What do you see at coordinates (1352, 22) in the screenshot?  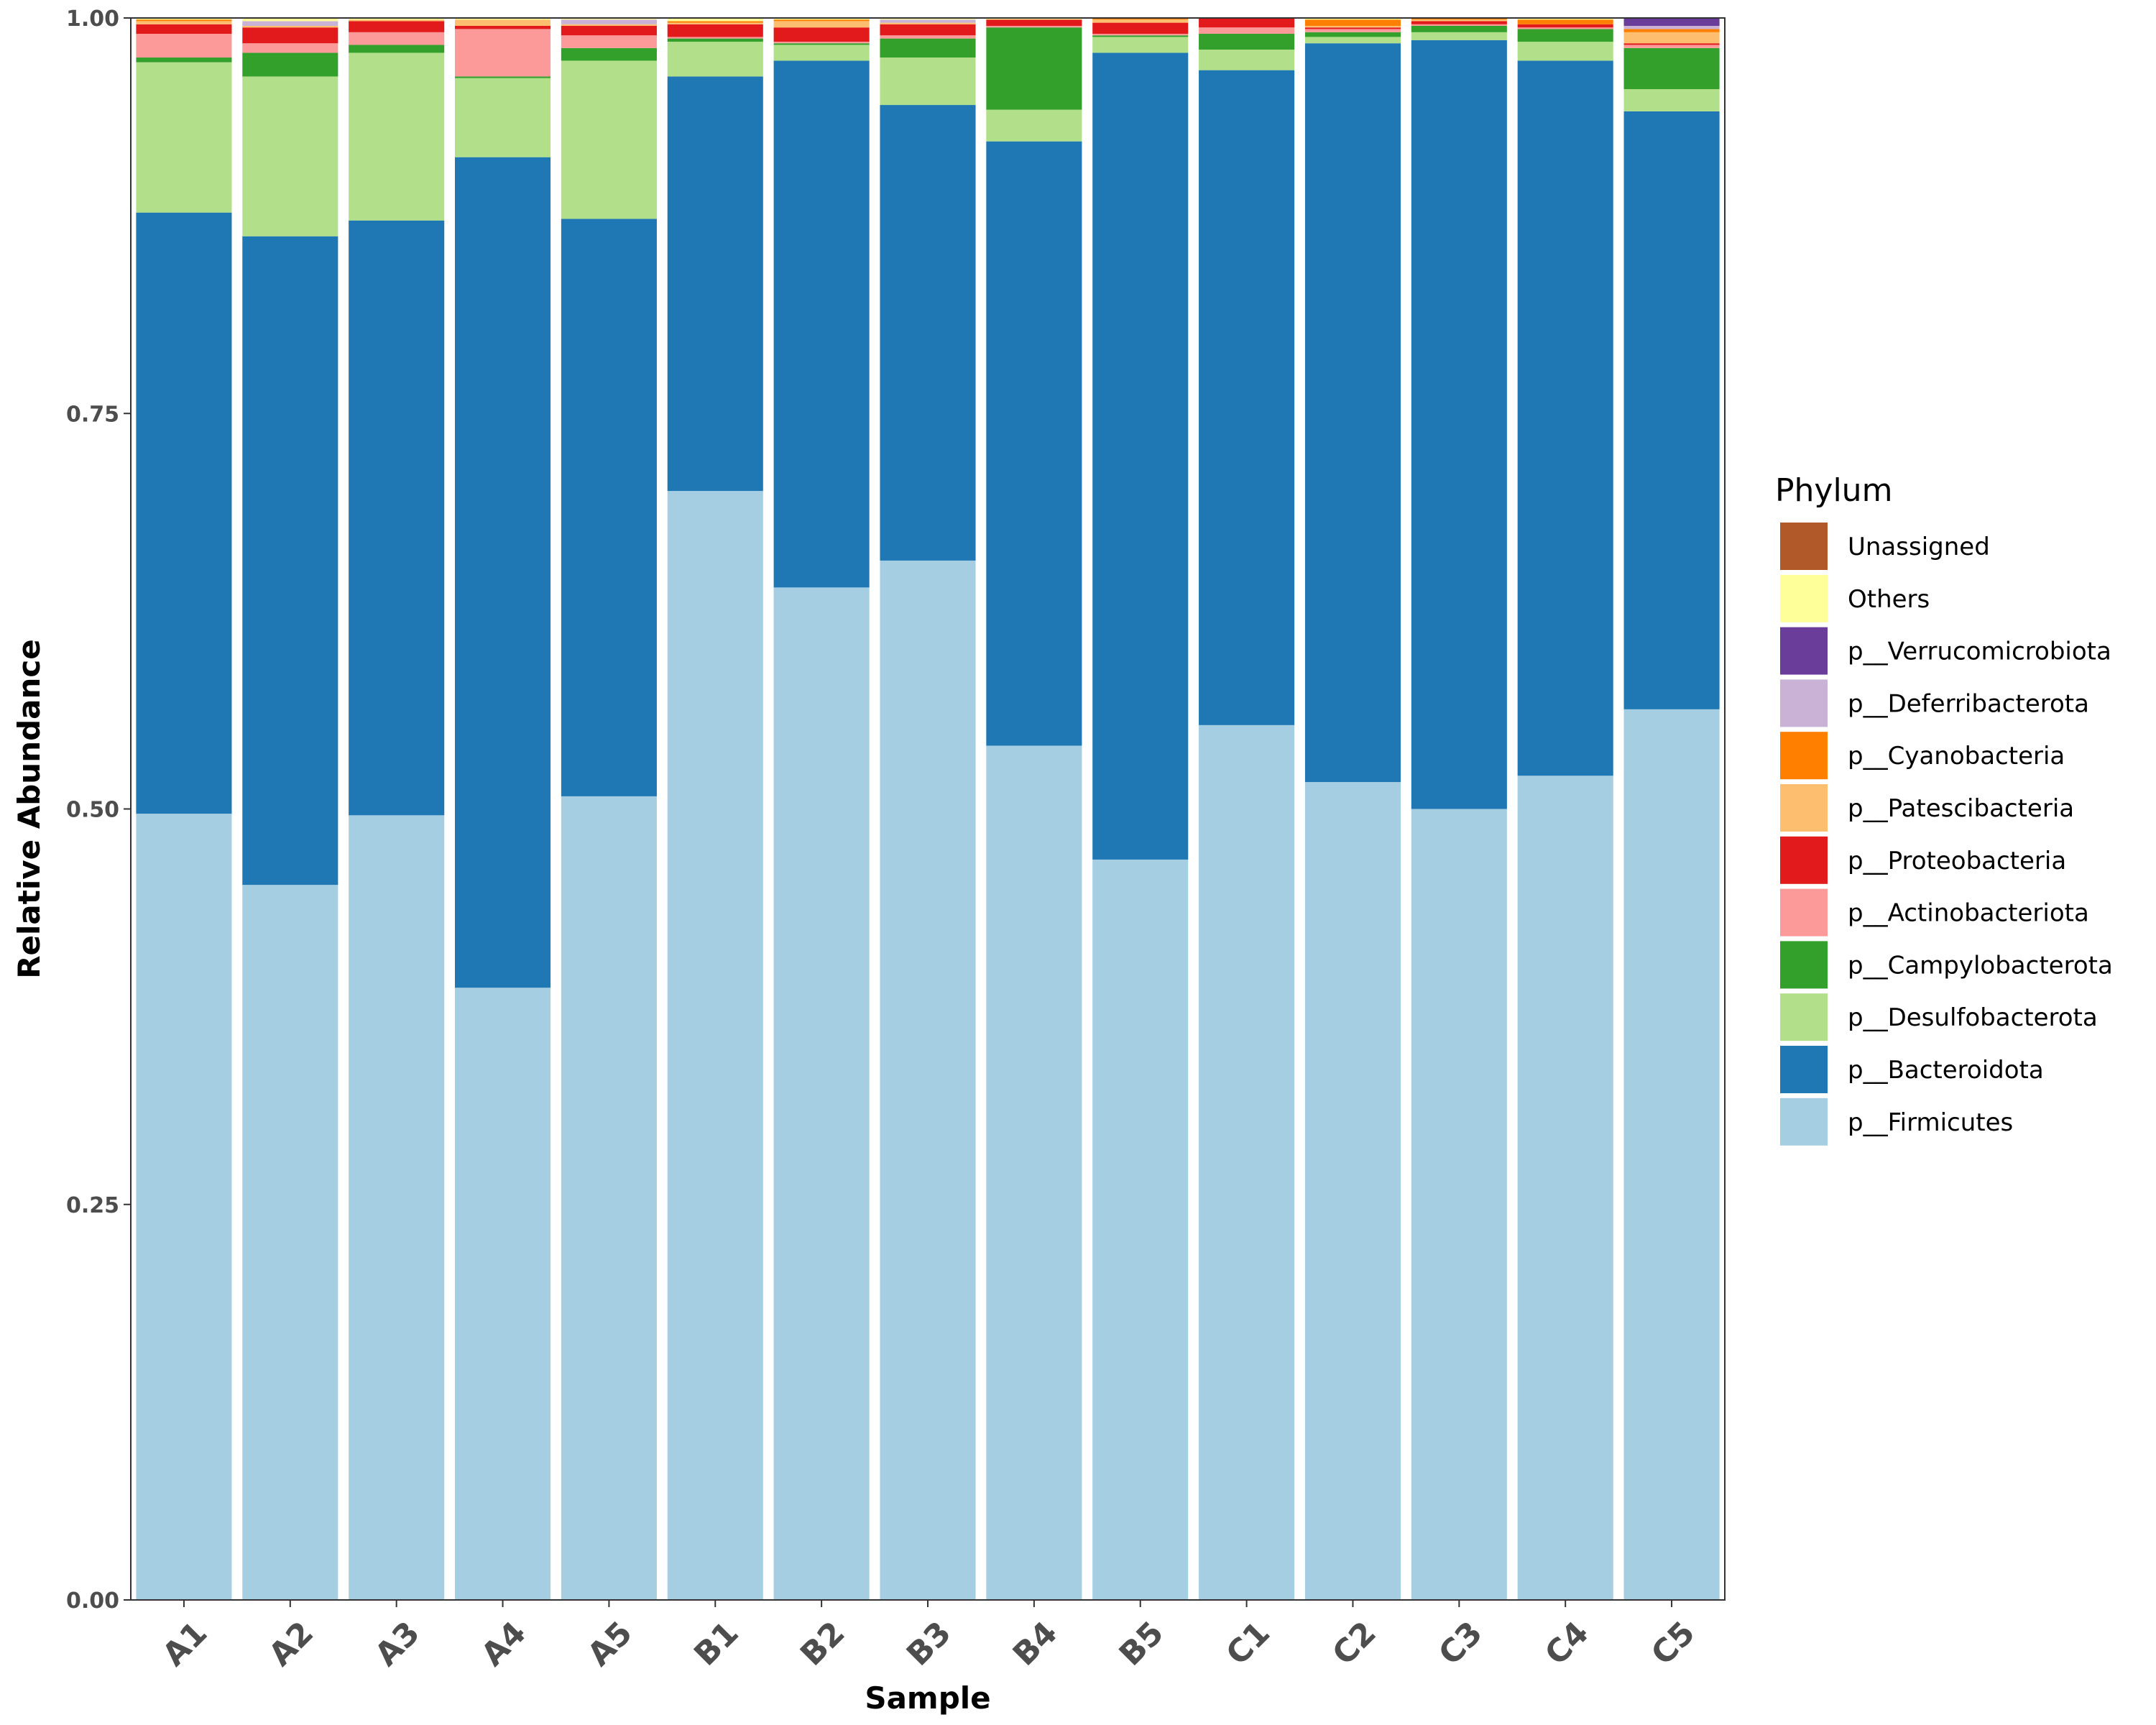 I see `bar-segment-C2-pcyanobacteria` at bounding box center [1352, 22].